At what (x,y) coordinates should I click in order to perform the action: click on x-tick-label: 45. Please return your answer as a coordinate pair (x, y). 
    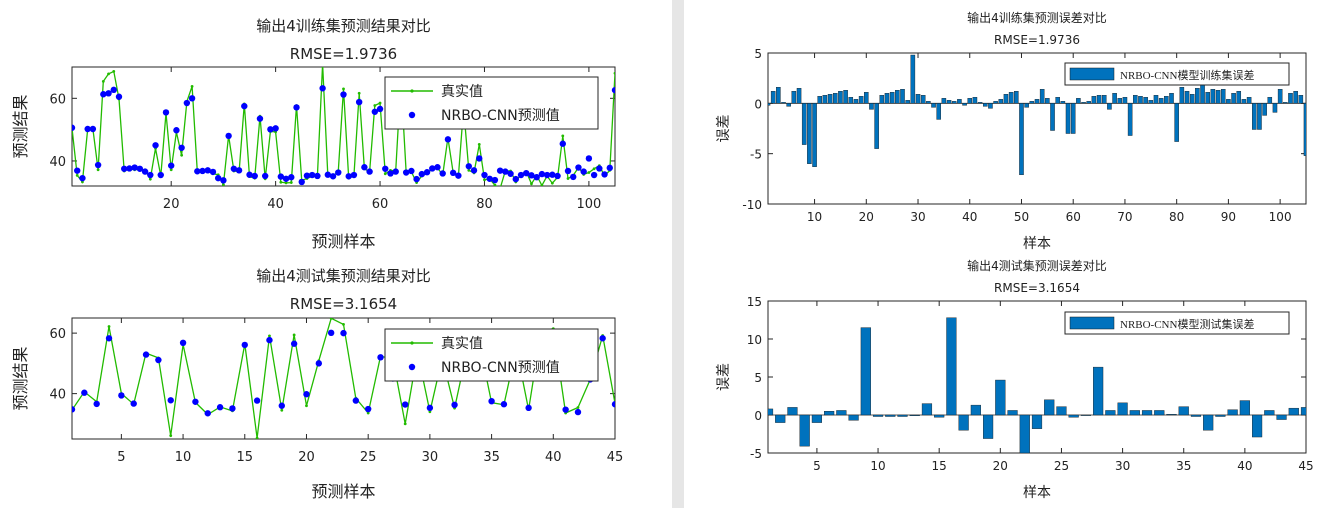
    Looking at the image, I should click on (1305, 466).